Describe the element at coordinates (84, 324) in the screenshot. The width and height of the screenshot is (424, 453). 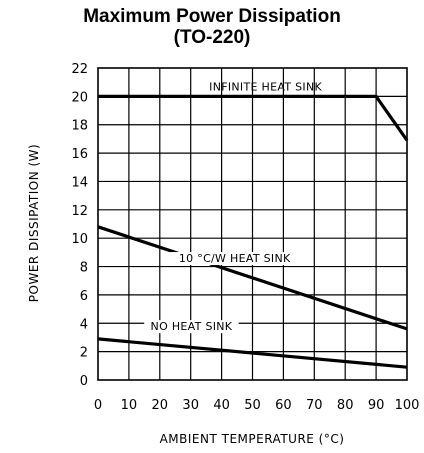
I see `y-tick-label: 4` at that location.